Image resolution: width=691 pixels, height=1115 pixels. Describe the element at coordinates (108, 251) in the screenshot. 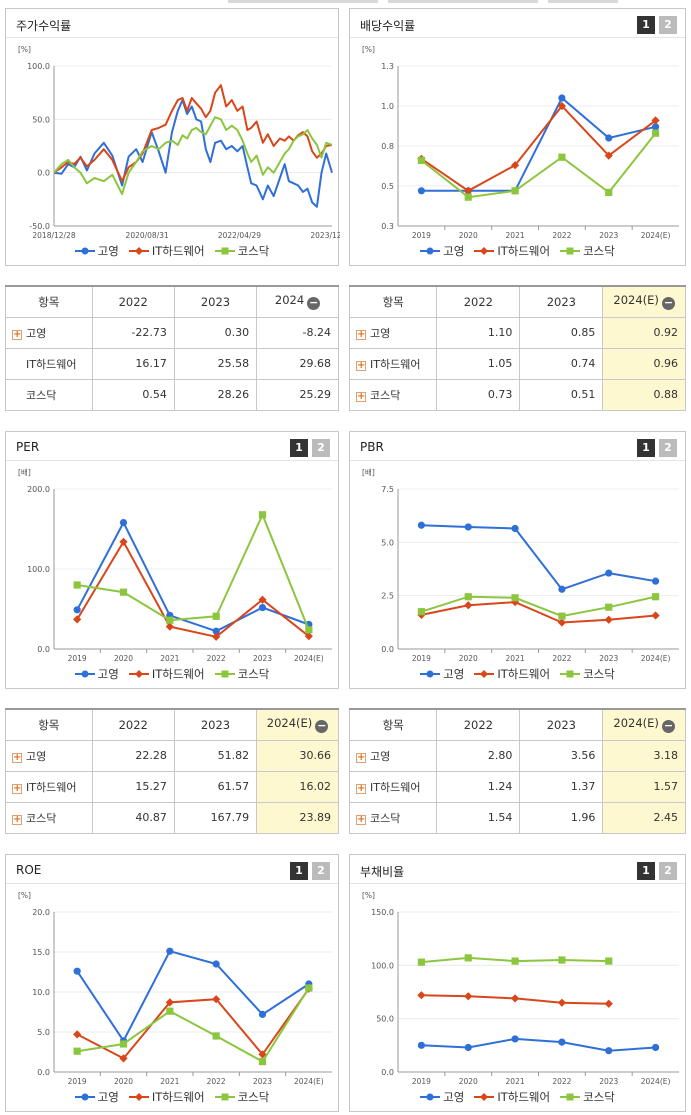

I see `legend-label: 고영` at that location.